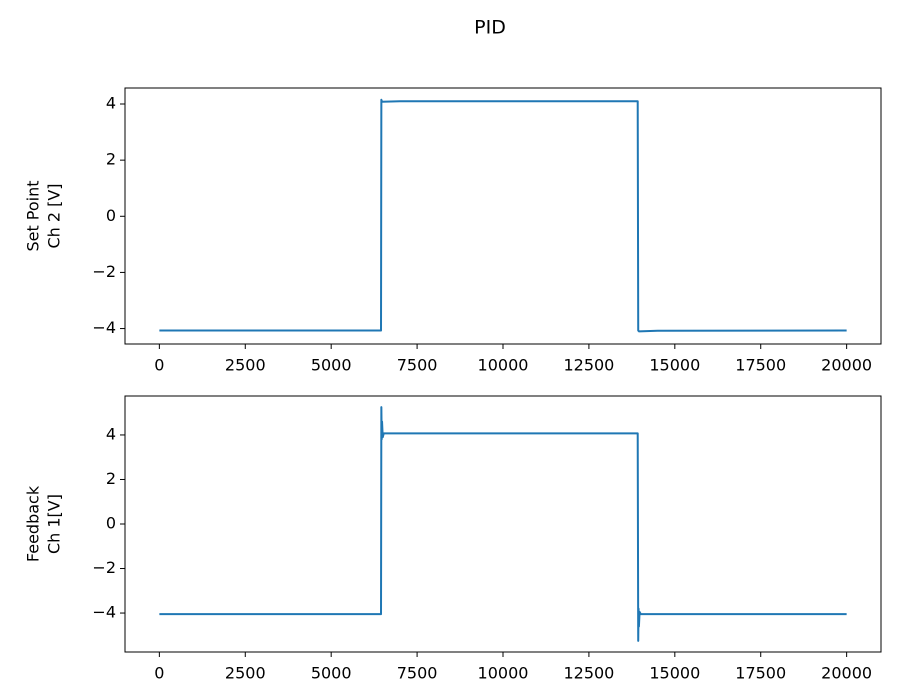  Describe the element at coordinates (33, 523) in the screenshot. I see `y-axis-label: Feedback` at that location.